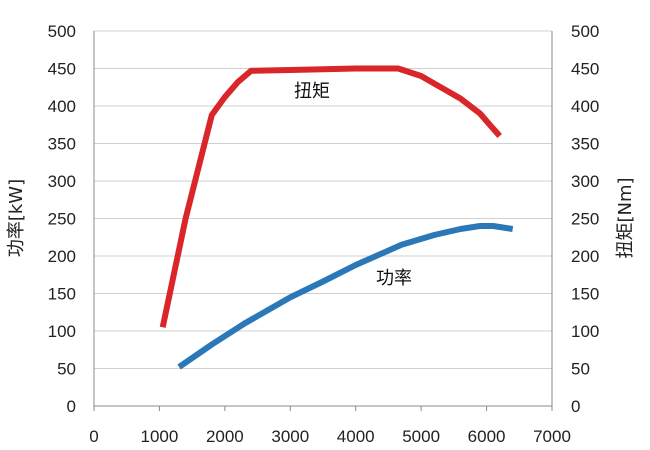 The width and height of the screenshot is (650, 450). I want to click on y-tick-label-left: 50, so click(66, 369).